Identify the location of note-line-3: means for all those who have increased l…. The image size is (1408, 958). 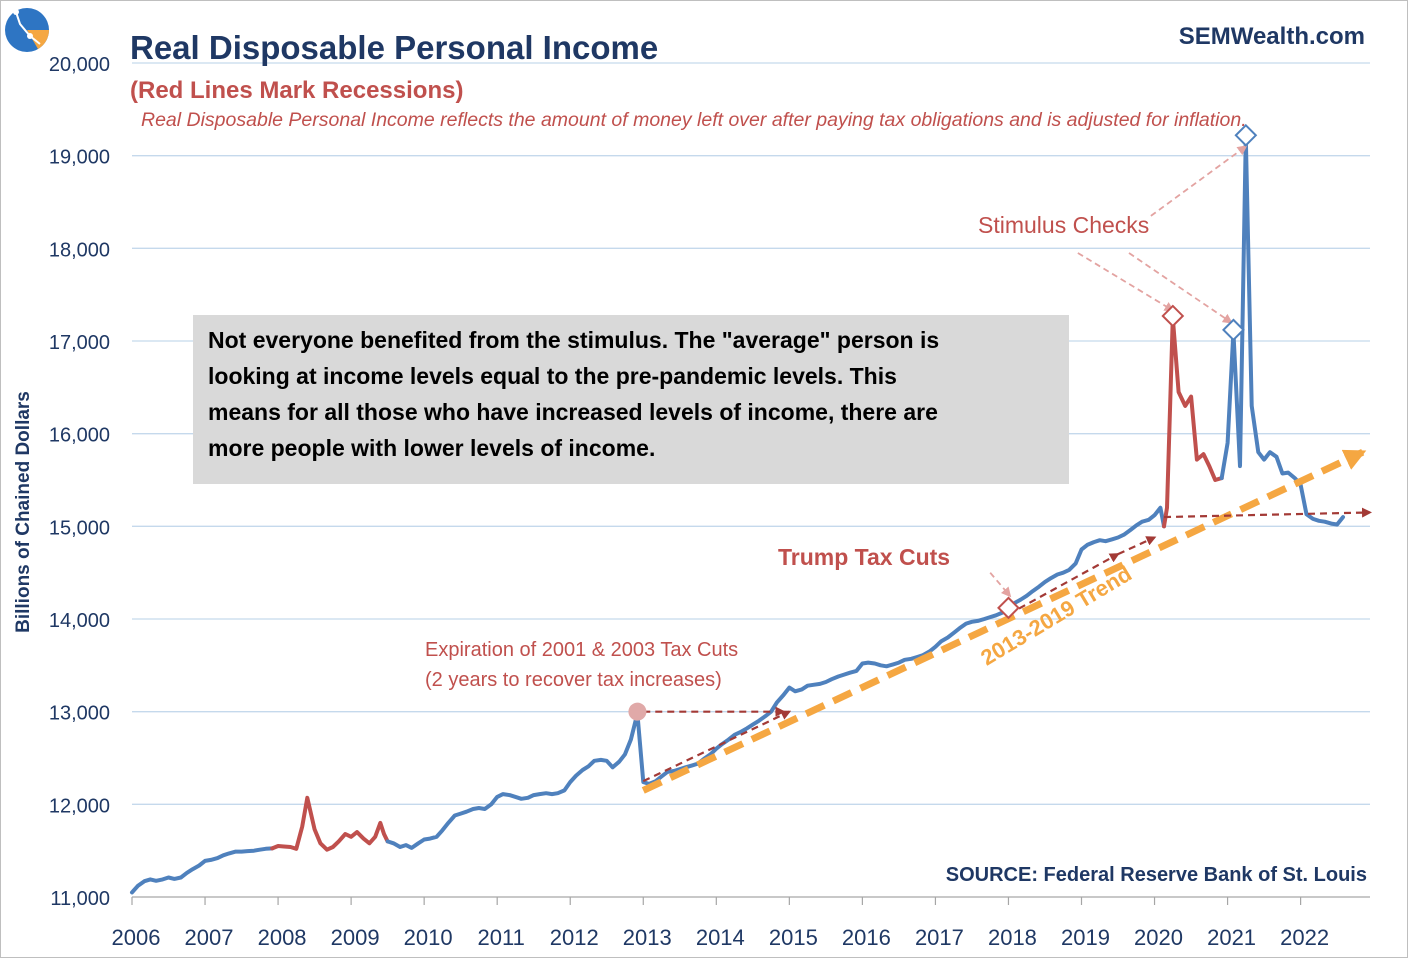
(573, 412).